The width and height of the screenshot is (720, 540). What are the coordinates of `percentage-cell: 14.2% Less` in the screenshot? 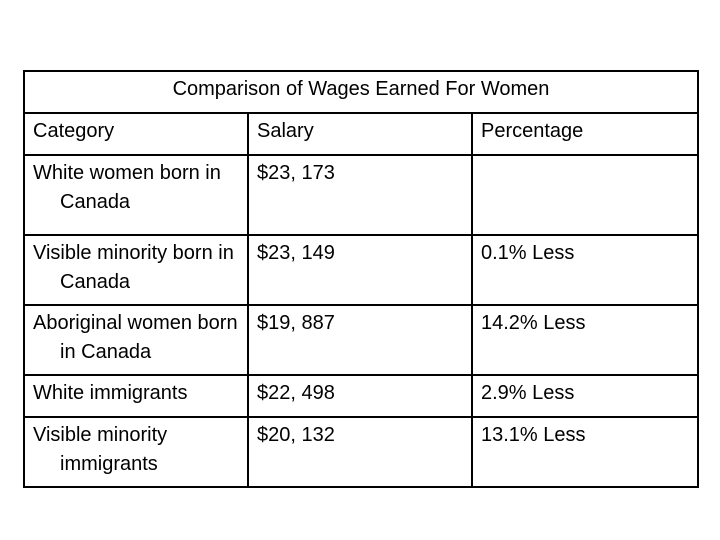 It's located at (585, 340).